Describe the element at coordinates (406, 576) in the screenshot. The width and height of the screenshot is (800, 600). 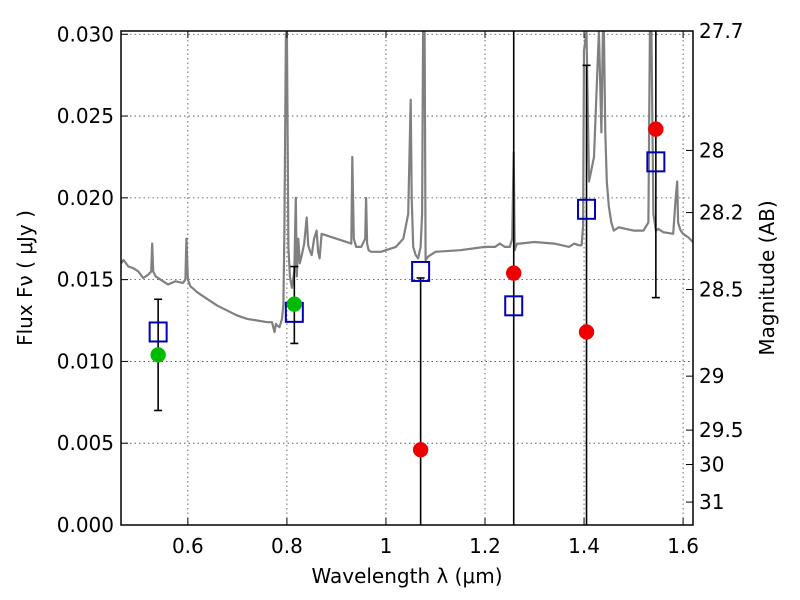
I see `x-axis-title: Wavelength λ (μm)` at that location.